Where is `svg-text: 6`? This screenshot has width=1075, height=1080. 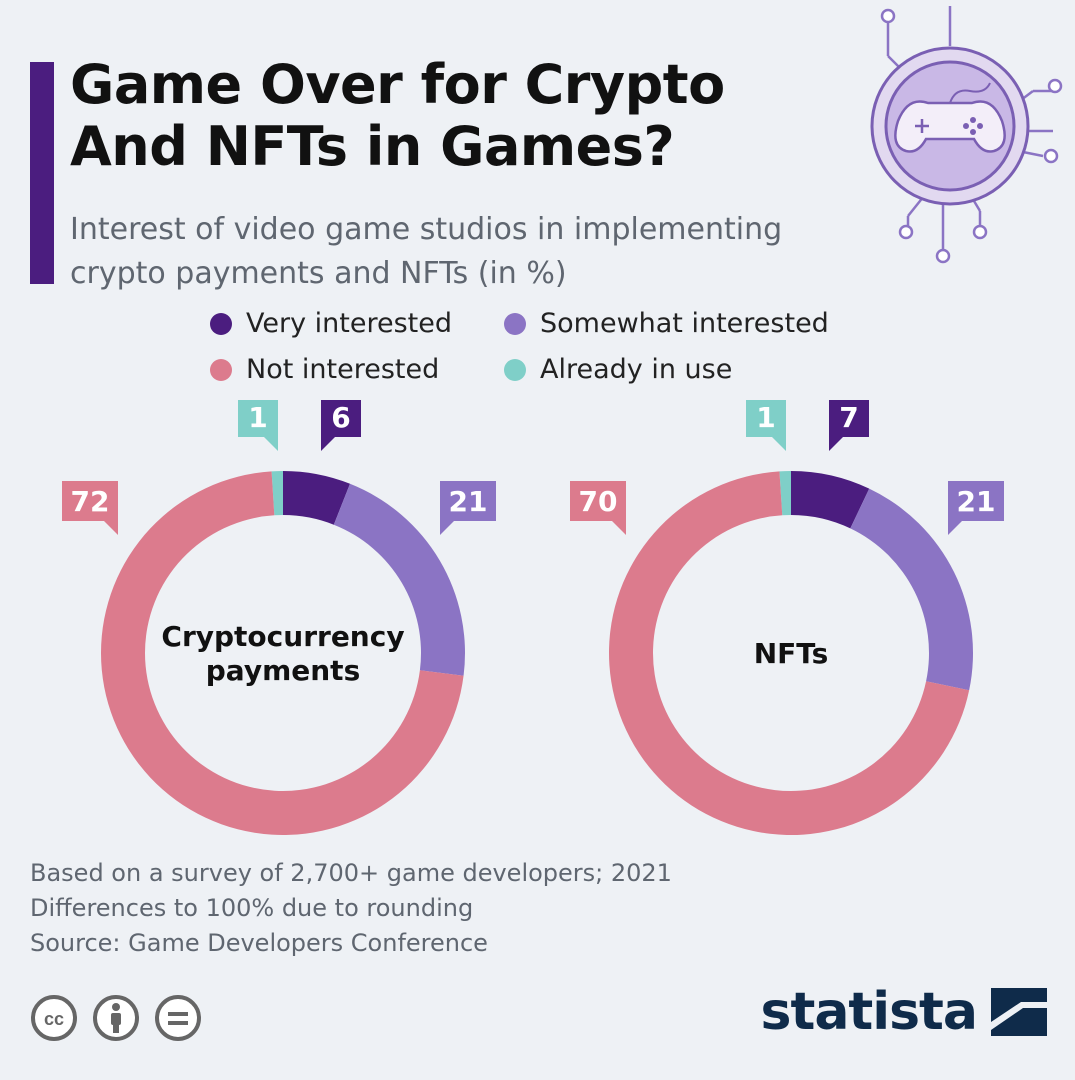
svg-text: 6 is located at coordinates (340, 417).